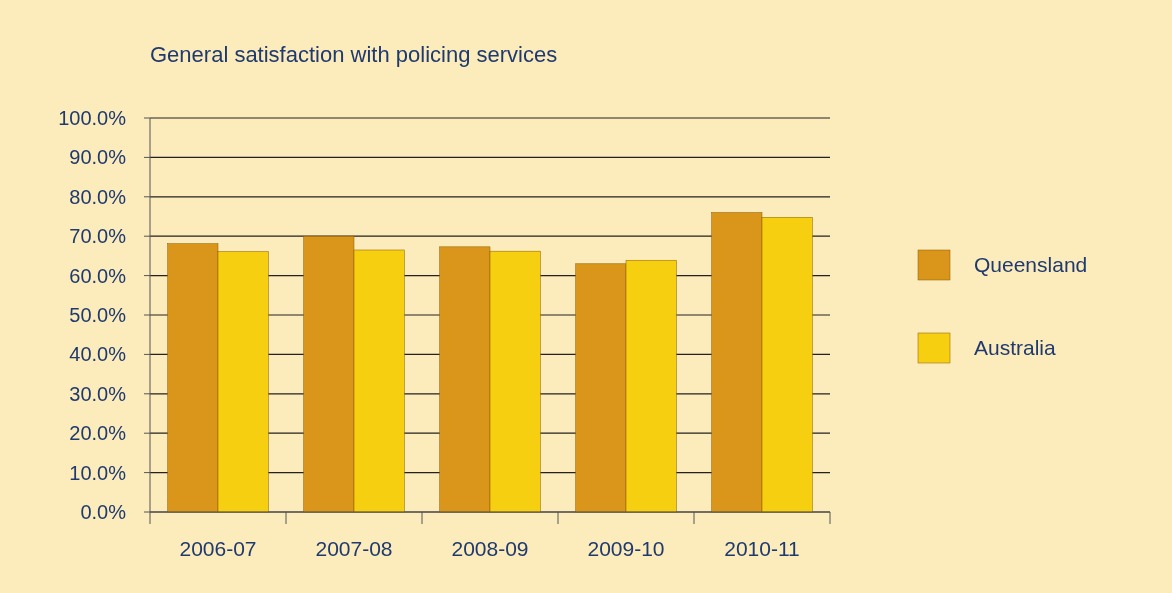 The width and height of the screenshot is (1172, 593). Describe the element at coordinates (218, 548) in the screenshot. I see `x-tick-label: 2006-07` at that location.